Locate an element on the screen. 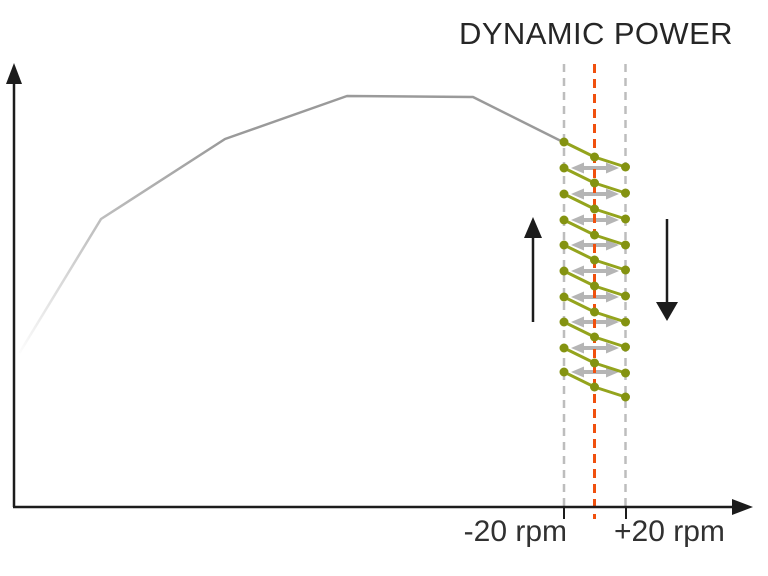 This screenshot has width=768, height=576. diagram-title: DYNAMIC POWER is located at coordinates (596, 33).